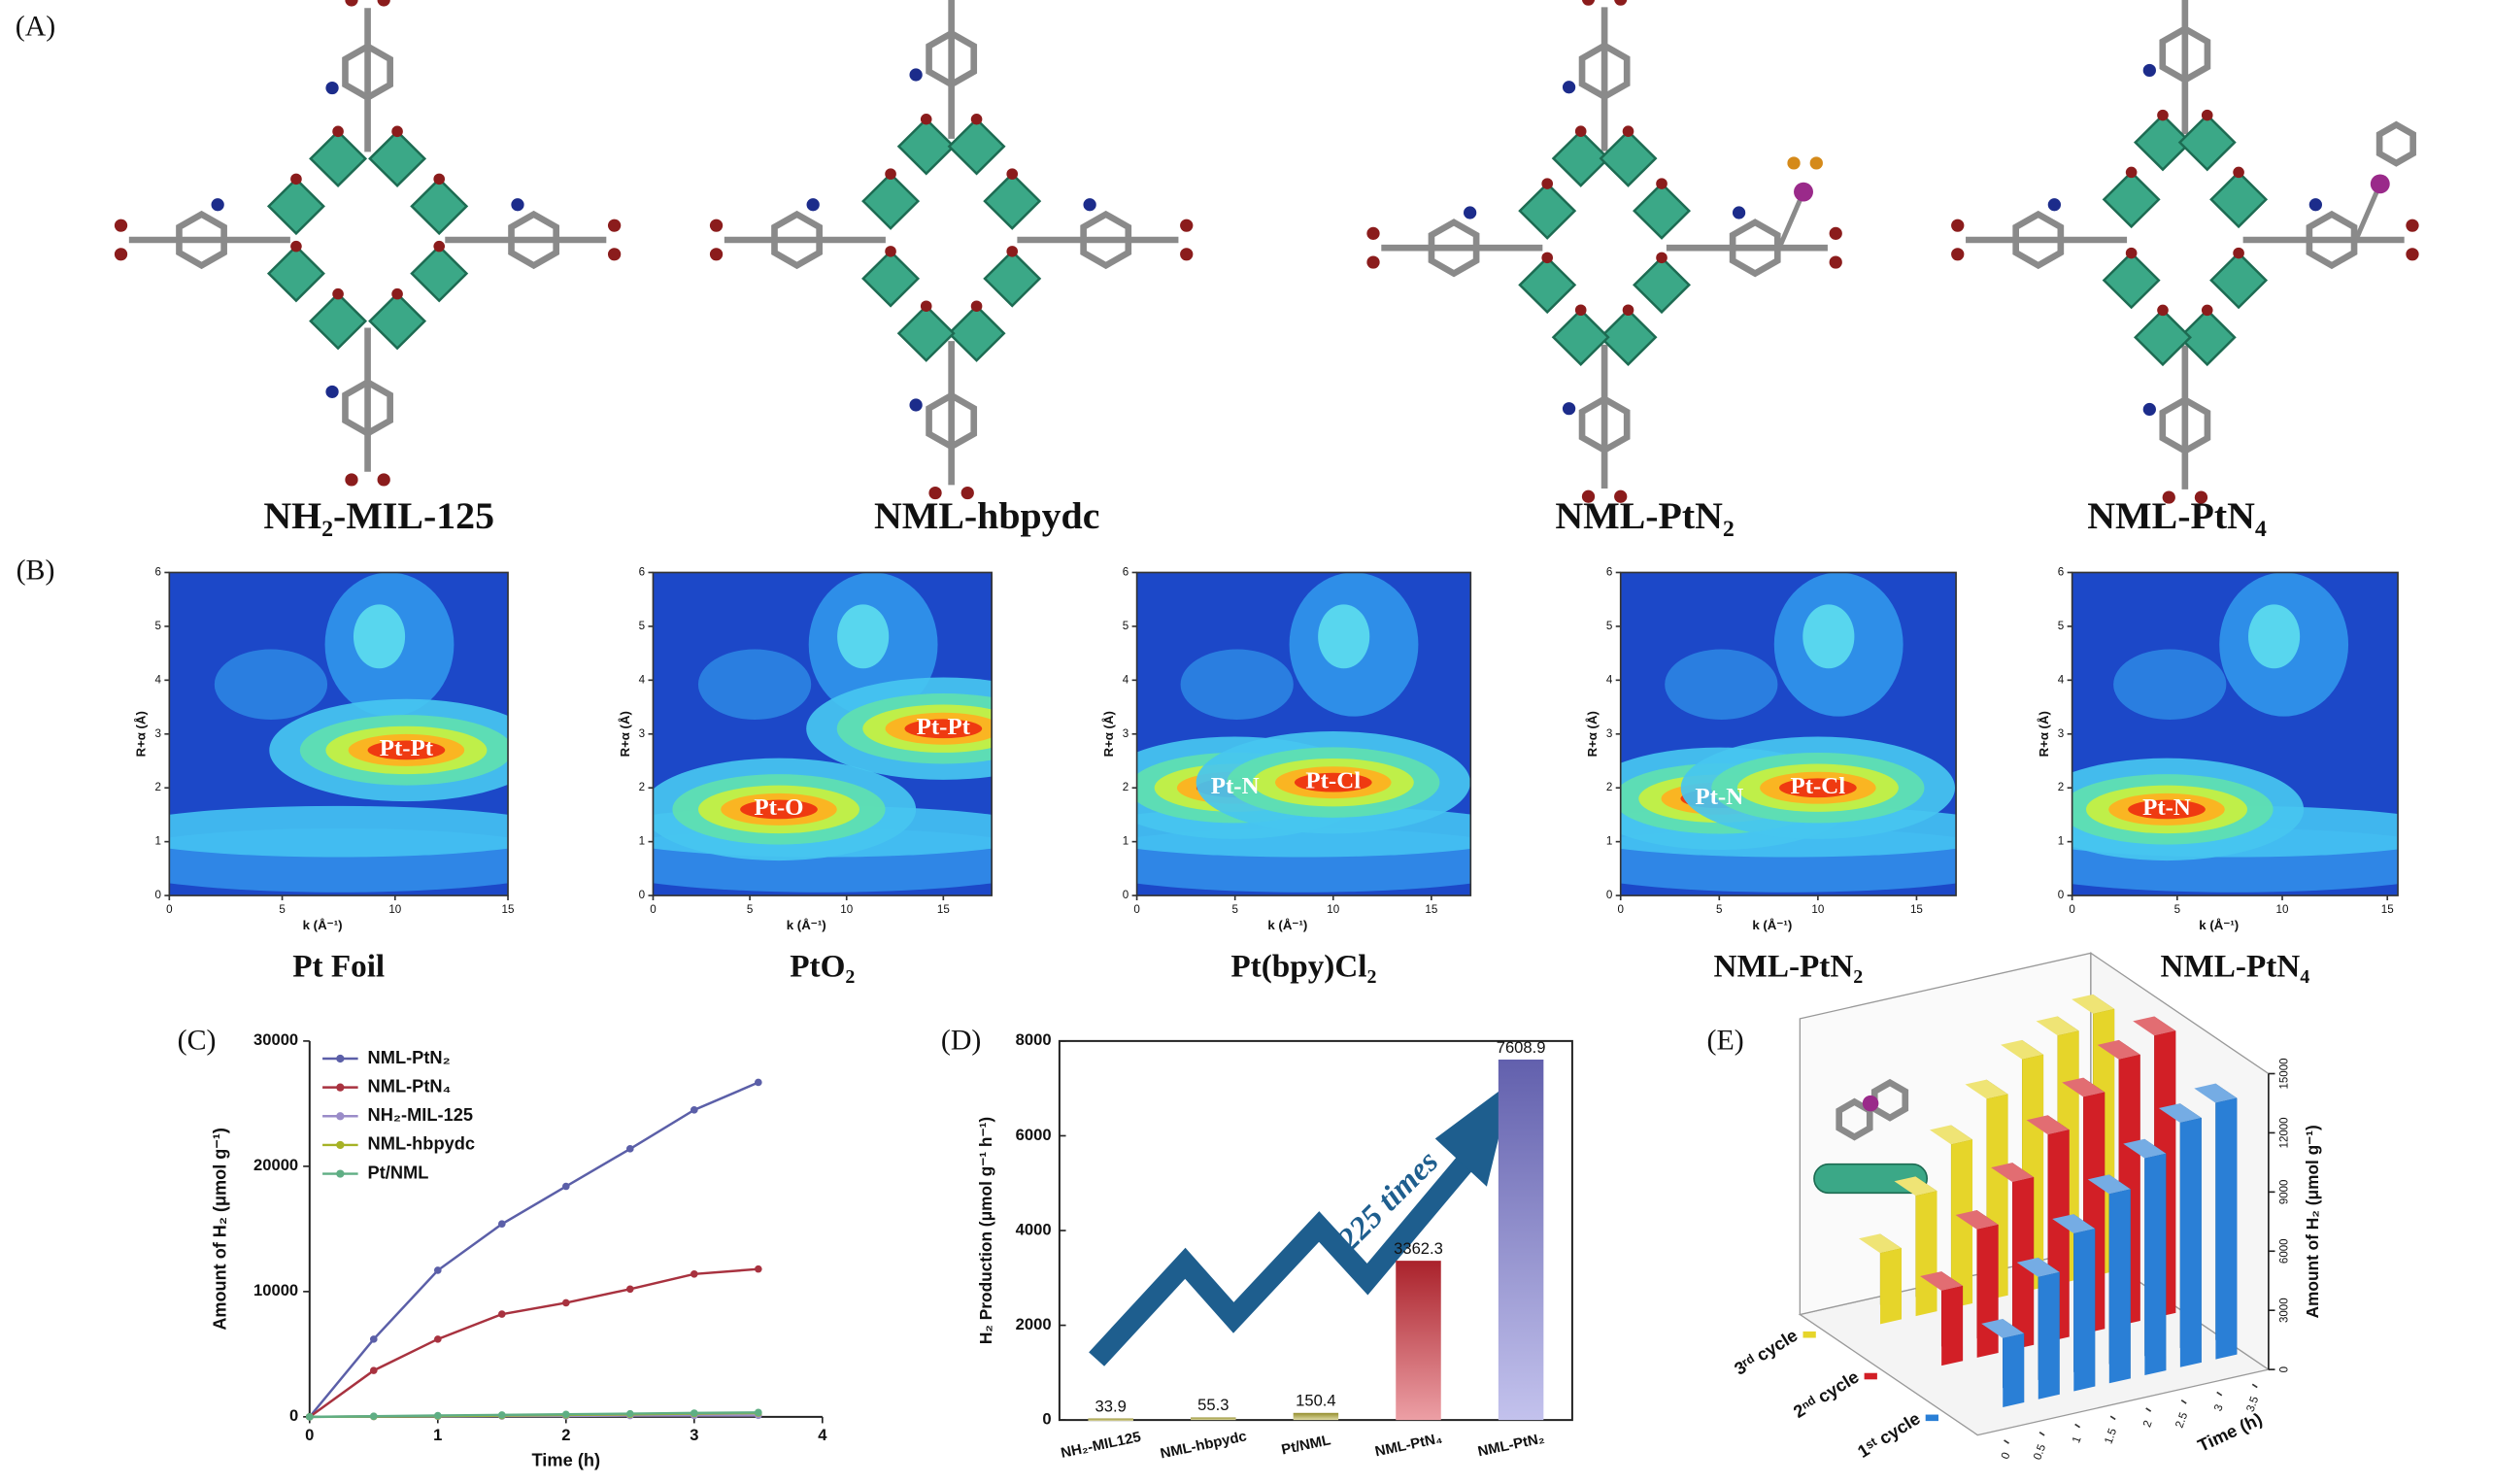  Describe the element at coordinates (197, 1040) in the screenshot. I see `panel-label: (C)` at that location.